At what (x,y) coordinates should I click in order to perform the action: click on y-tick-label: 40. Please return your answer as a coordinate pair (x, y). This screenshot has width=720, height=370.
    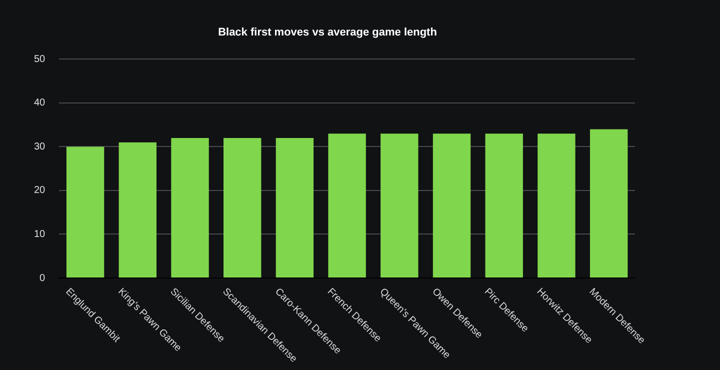
    Looking at the image, I should click on (40, 103).